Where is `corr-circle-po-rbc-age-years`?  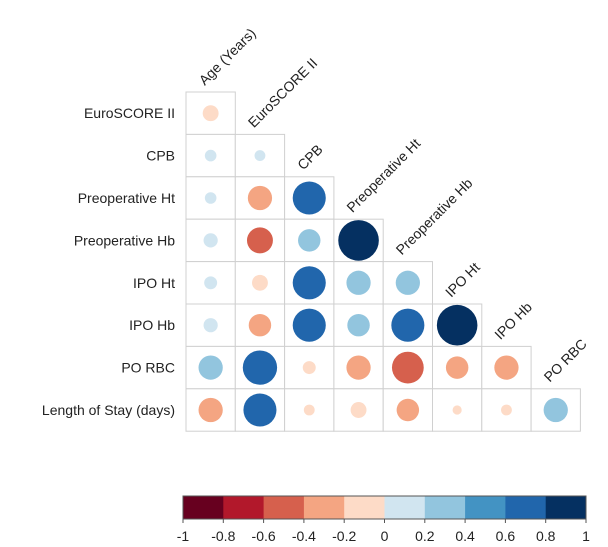
corr-circle-po-rbc-age-years is located at coordinates (210, 367).